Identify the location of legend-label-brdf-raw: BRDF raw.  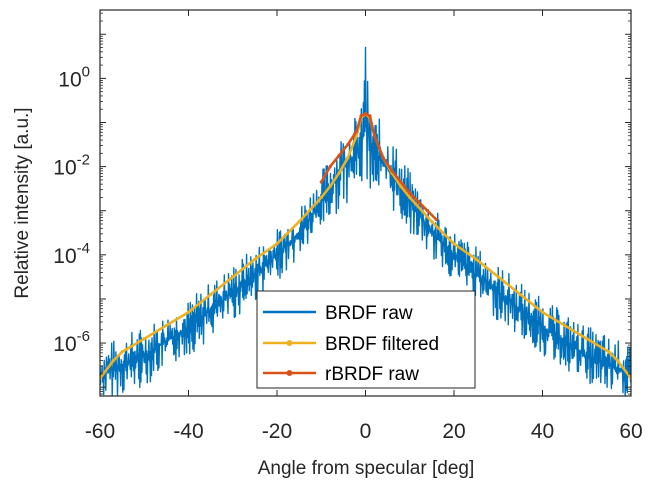
(369, 313).